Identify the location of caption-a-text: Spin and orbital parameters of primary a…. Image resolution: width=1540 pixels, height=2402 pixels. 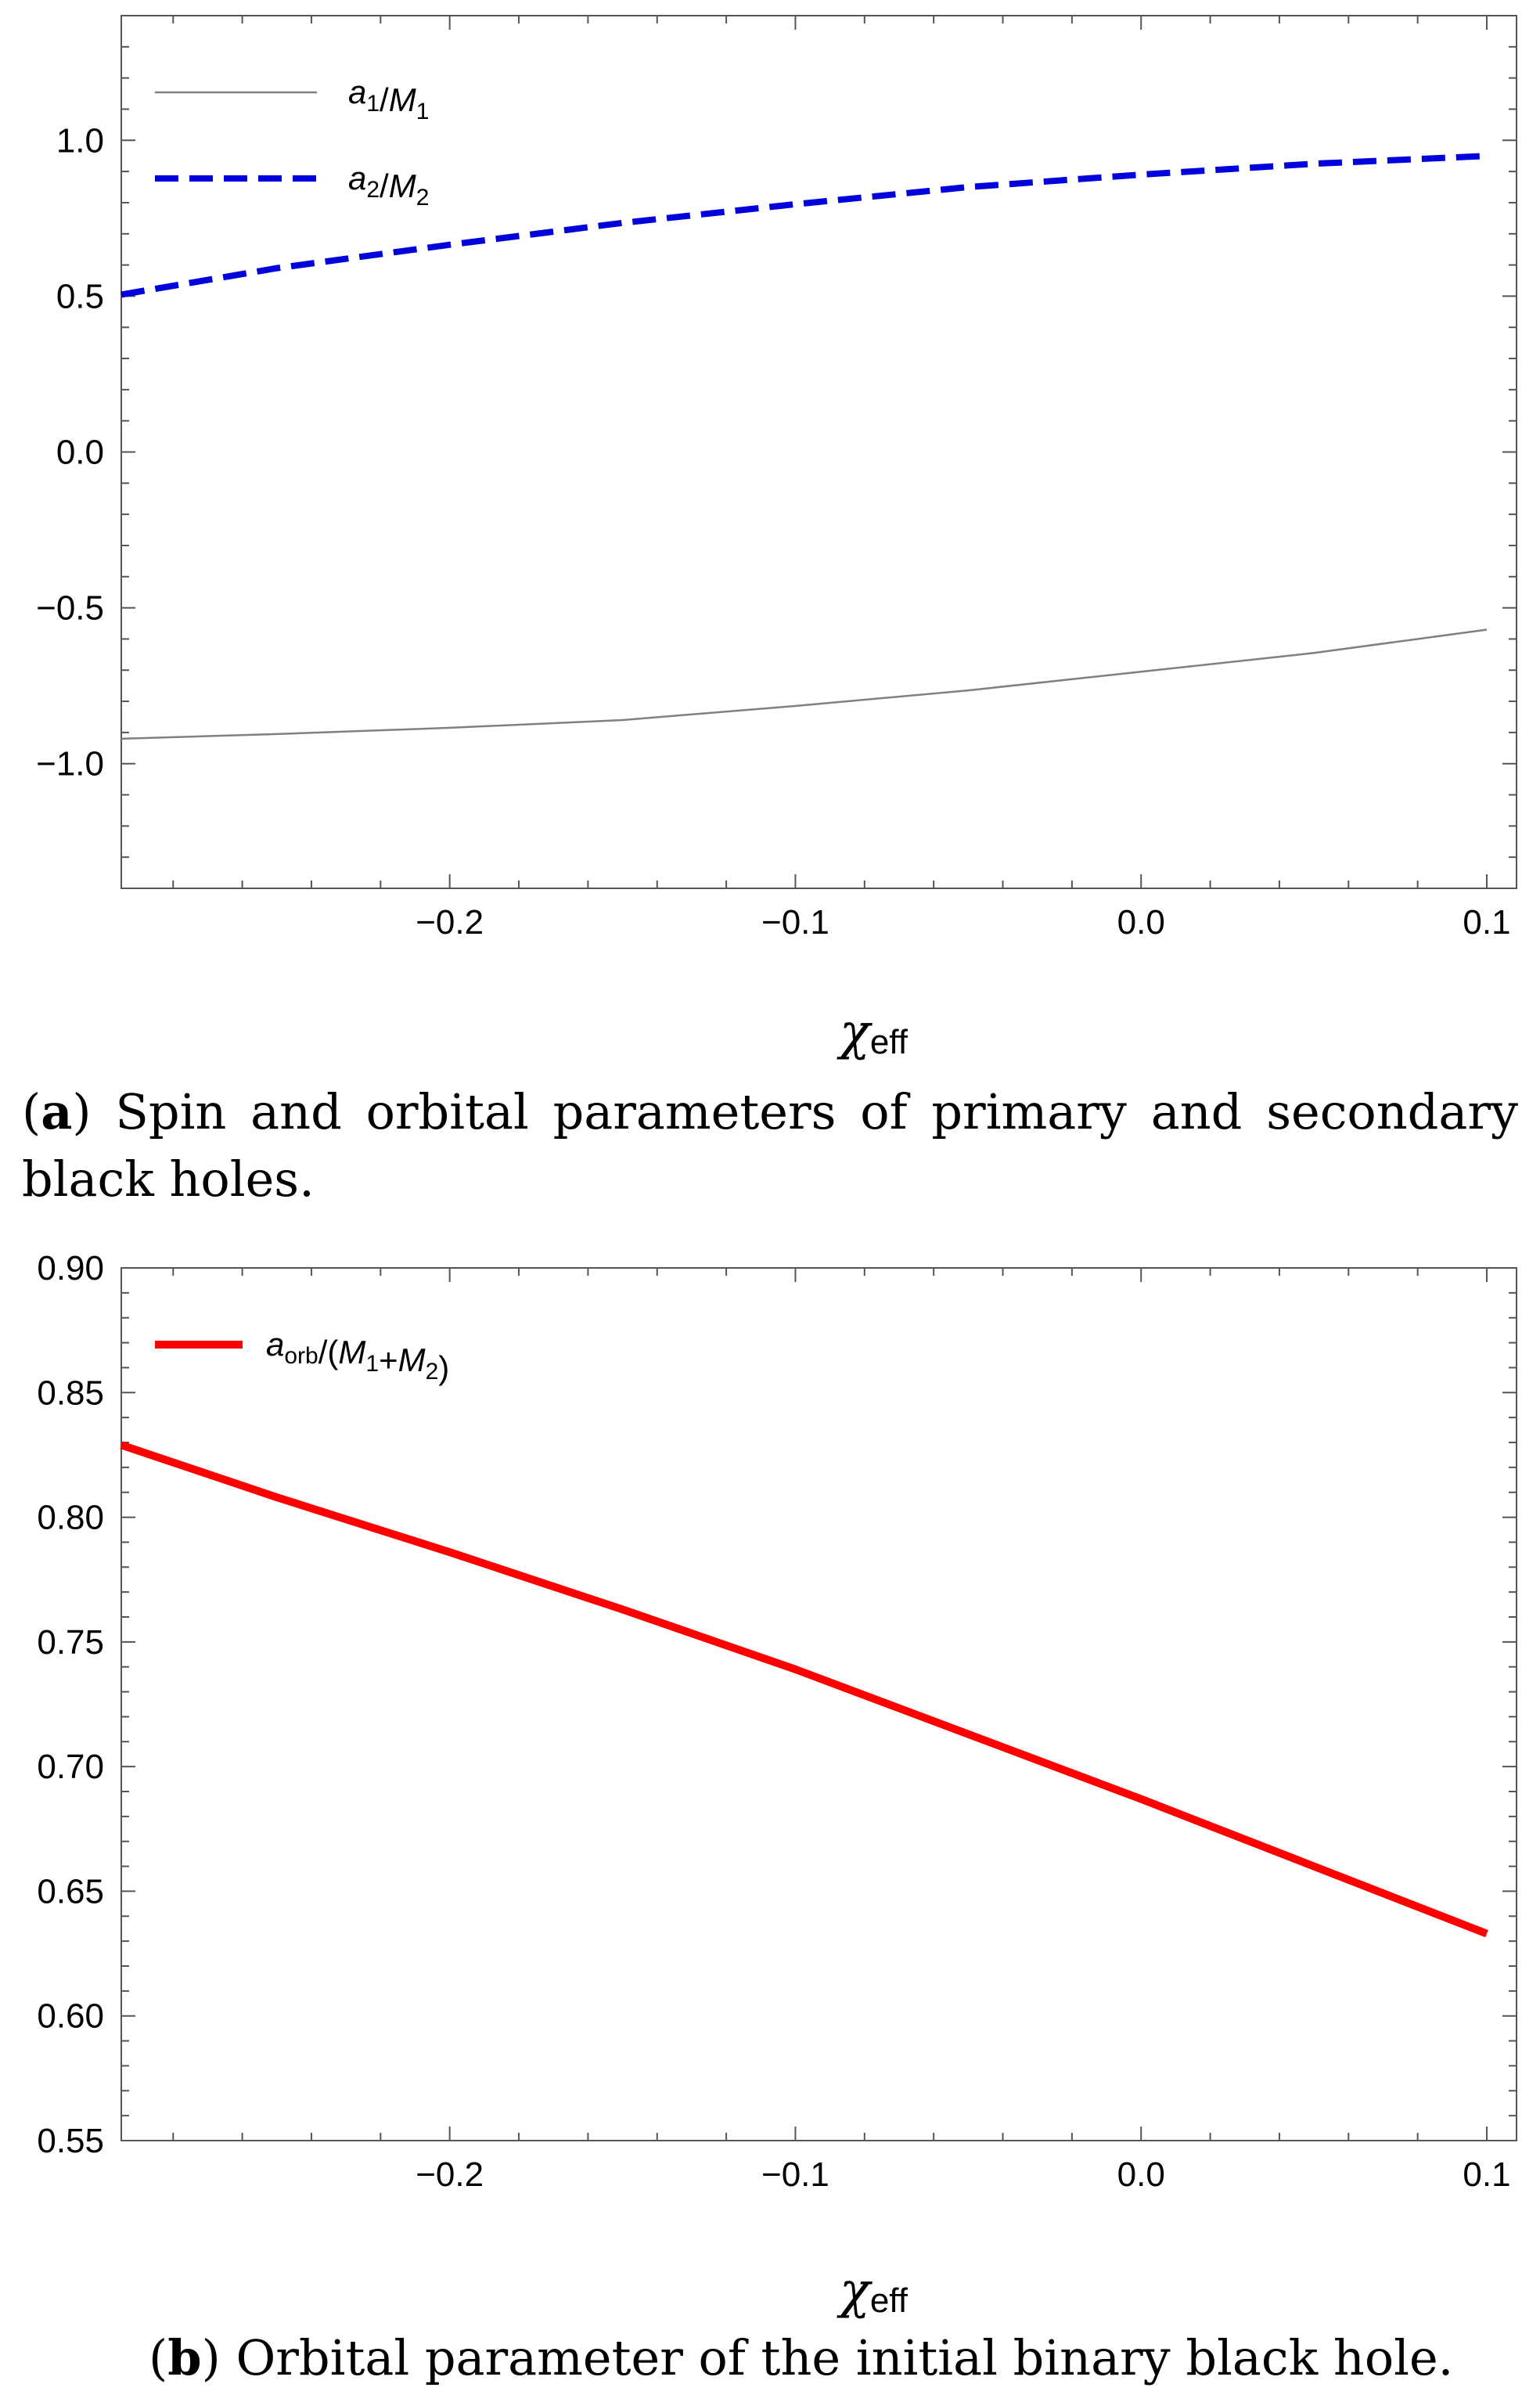
(770, 1145).